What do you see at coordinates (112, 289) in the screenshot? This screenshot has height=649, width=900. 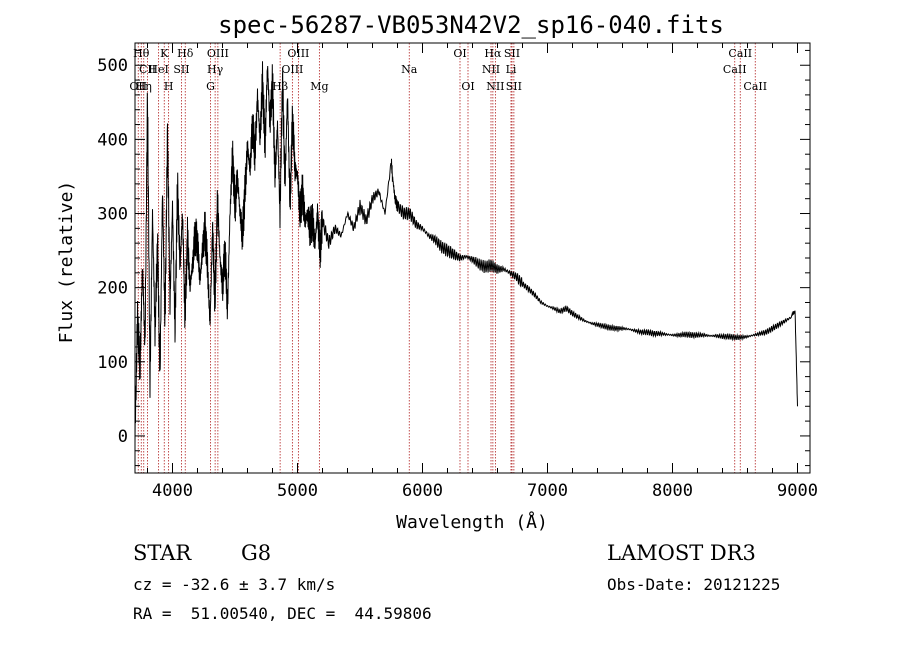 I see `y-tick-label-2: 200` at bounding box center [112, 289].